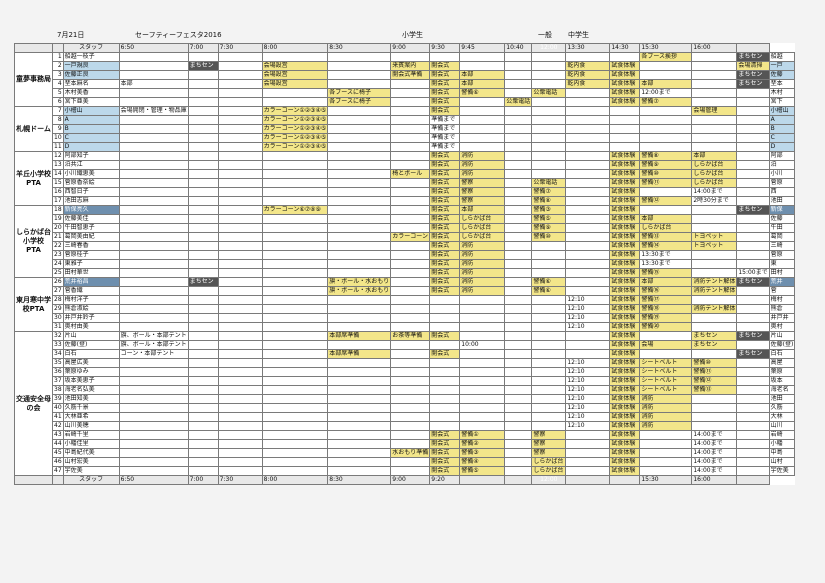 The image size is (825, 583). Describe the element at coordinates (782, 282) in the screenshot. I see `staff-short-name: 荒井` at that location.